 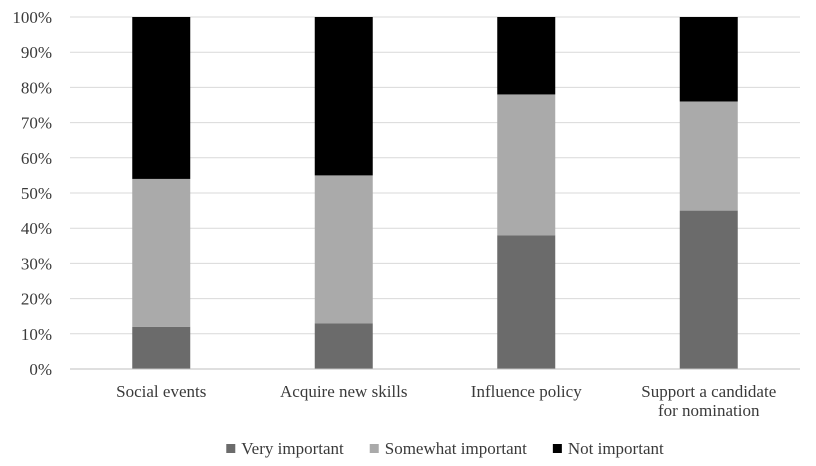 What do you see at coordinates (161, 391) in the screenshot?
I see `x-category-label: Social events` at bounding box center [161, 391].